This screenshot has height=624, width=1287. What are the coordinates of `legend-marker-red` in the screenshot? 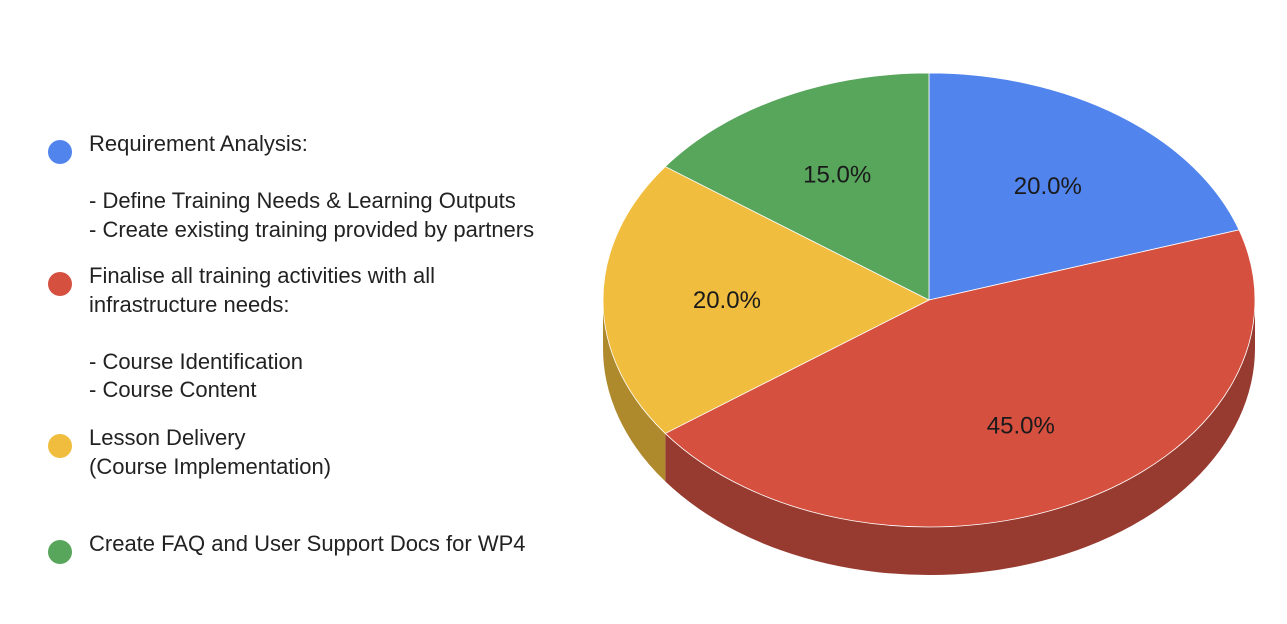 It's located at (60, 284).